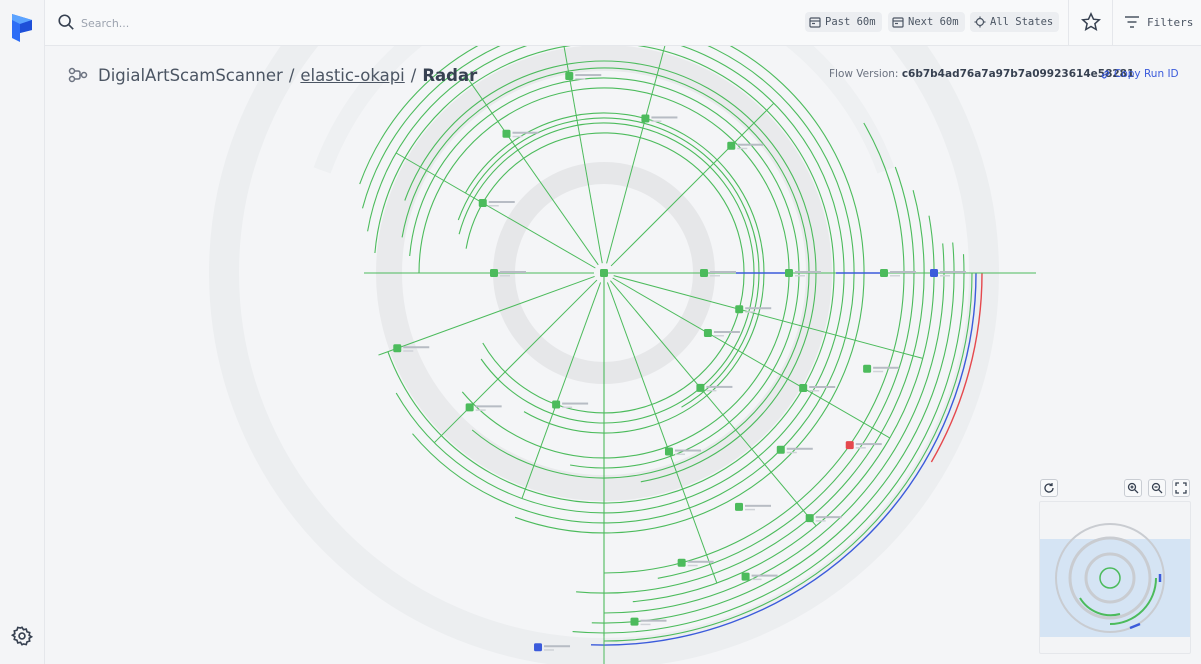 The width and height of the screenshot is (1201, 664). I want to click on filter-icon, so click(1132, 22).